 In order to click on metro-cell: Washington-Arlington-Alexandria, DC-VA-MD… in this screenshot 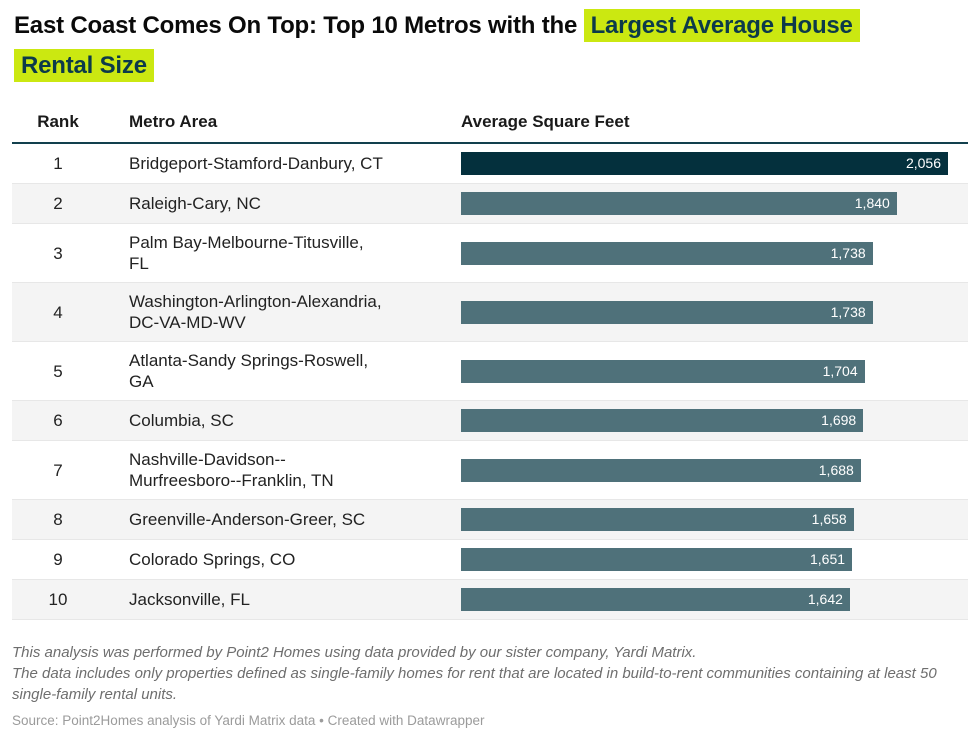, I will do `click(279, 312)`.